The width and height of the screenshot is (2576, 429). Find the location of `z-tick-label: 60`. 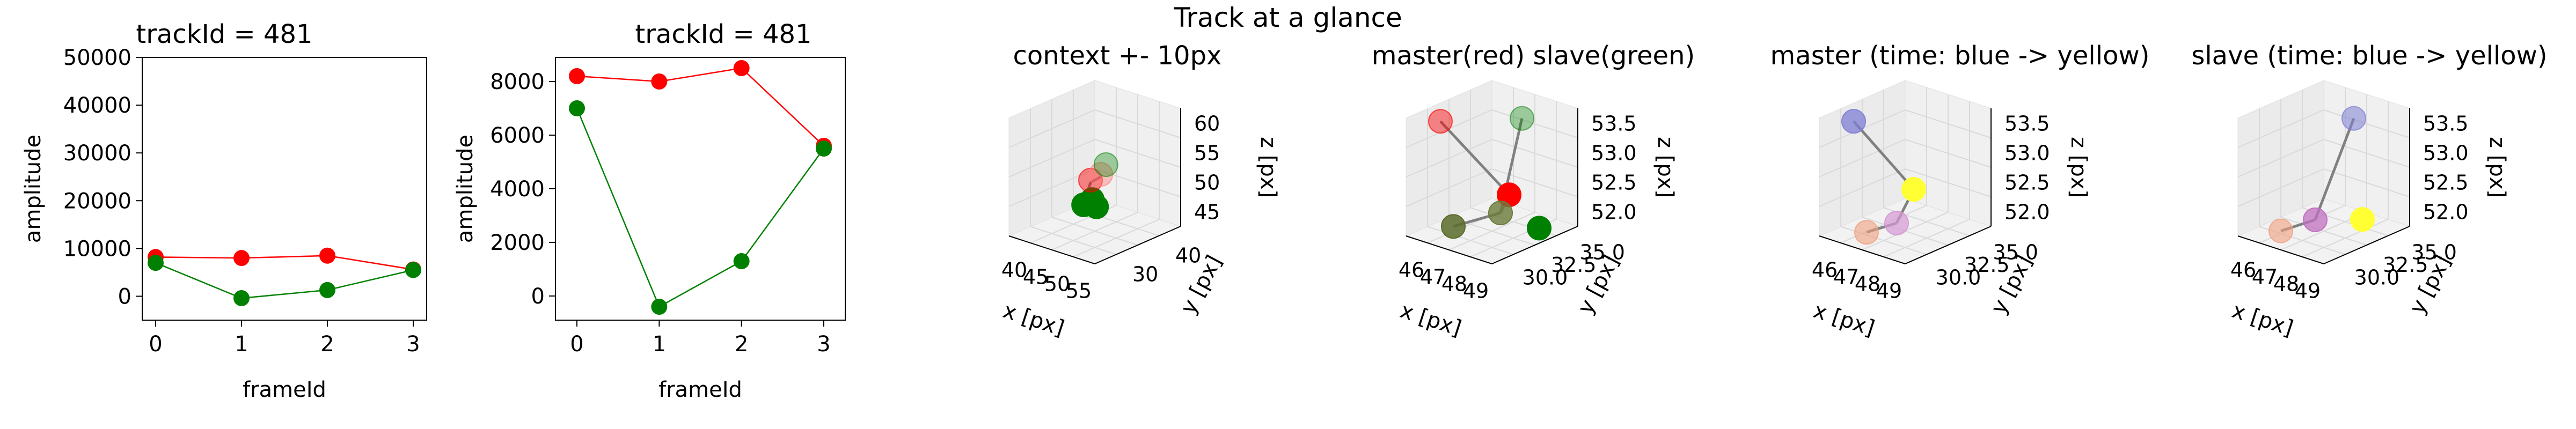

z-tick-label: 60 is located at coordinates (1207, 124).